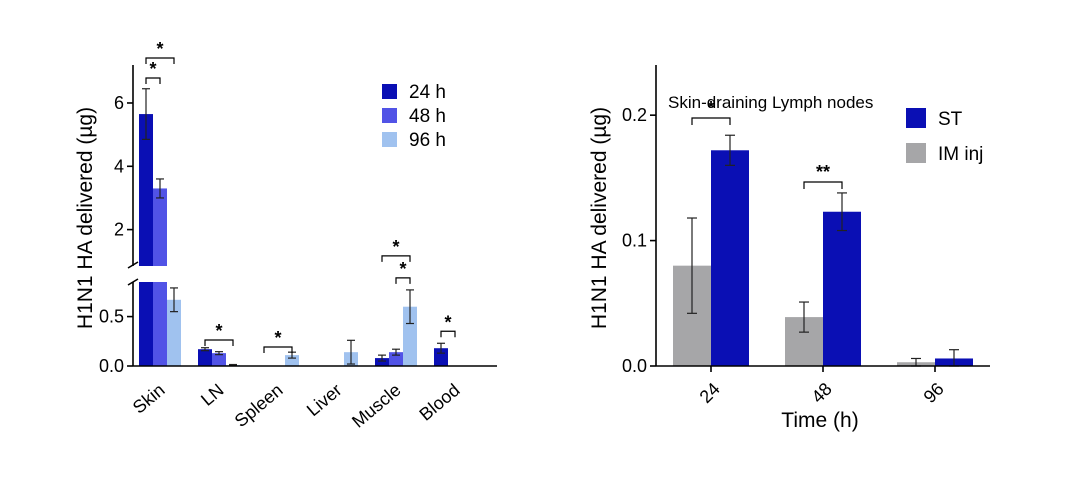 The image size is (1066, 478). What do you see at coordinates (427, 116) in the screenshot?
I see `legend-label-1: 48 h` at bounding box center [427, 116].